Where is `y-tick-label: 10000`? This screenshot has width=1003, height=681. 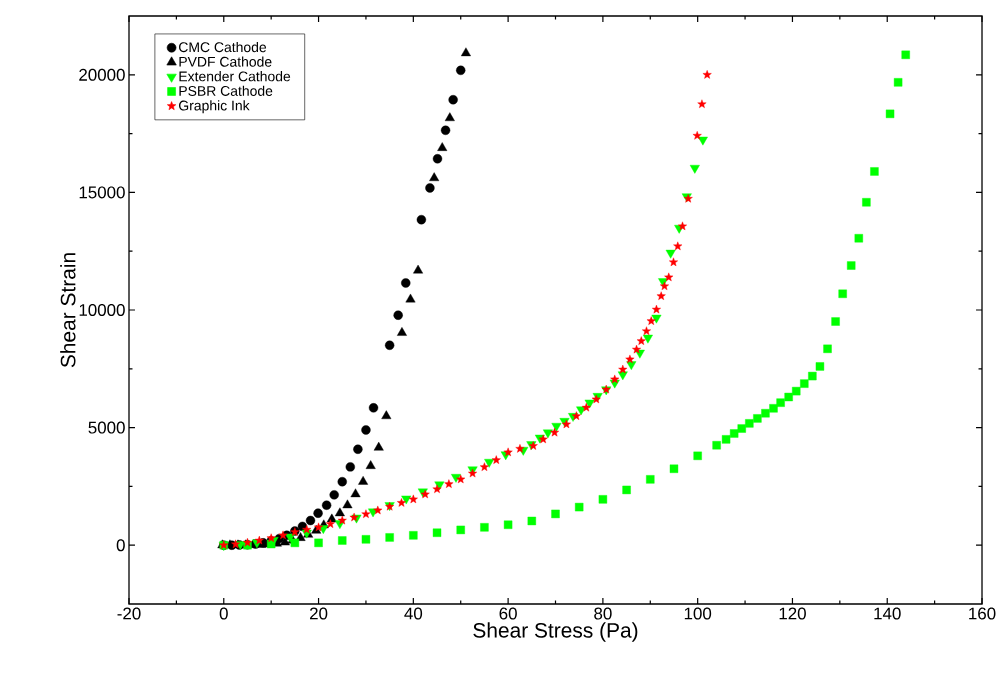 y-tick-label: 10000 is located at coordinates (102, 310).